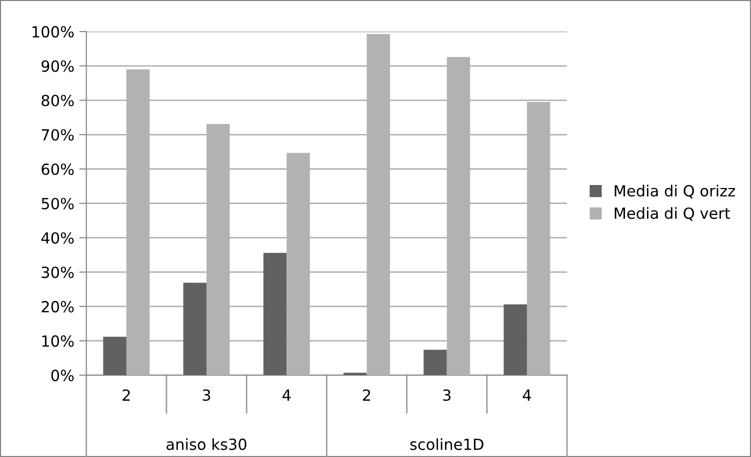  Describe the element at coordinates (447, 444) in the screenshot. I see `text: scoline1D` at that location.